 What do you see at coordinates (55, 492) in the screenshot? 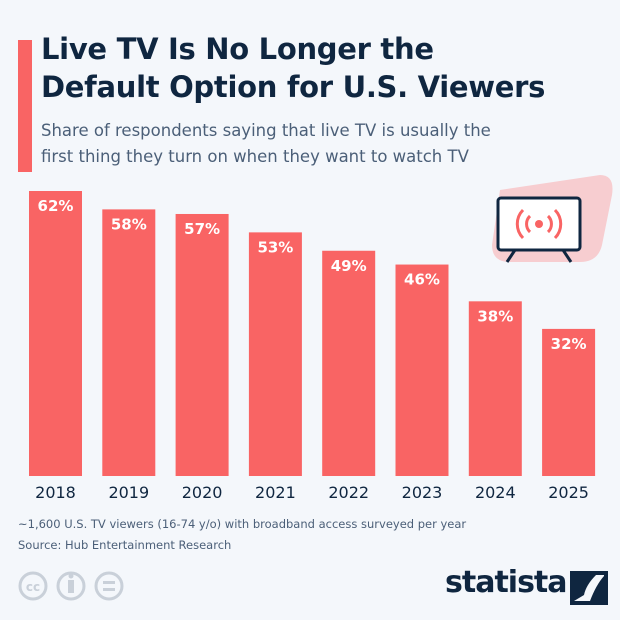
I see `x-tick-label: 2018` at bounding box center [55, 492].